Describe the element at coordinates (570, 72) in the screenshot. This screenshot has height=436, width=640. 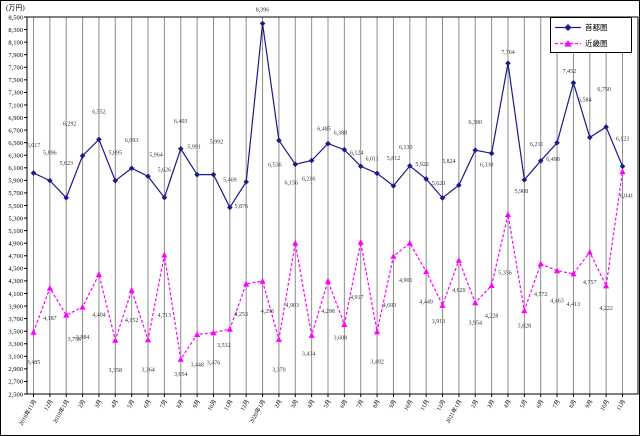
I see `data-point-label: 7,452` at that location.